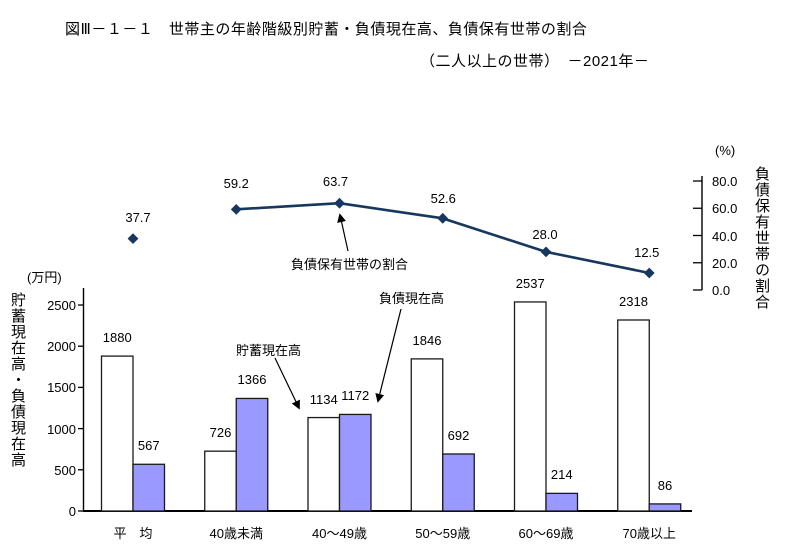  Describe the element at coordinates (412, 298) in the screenshot. I see `annotation-liabilities: 負債現在高` at that location.